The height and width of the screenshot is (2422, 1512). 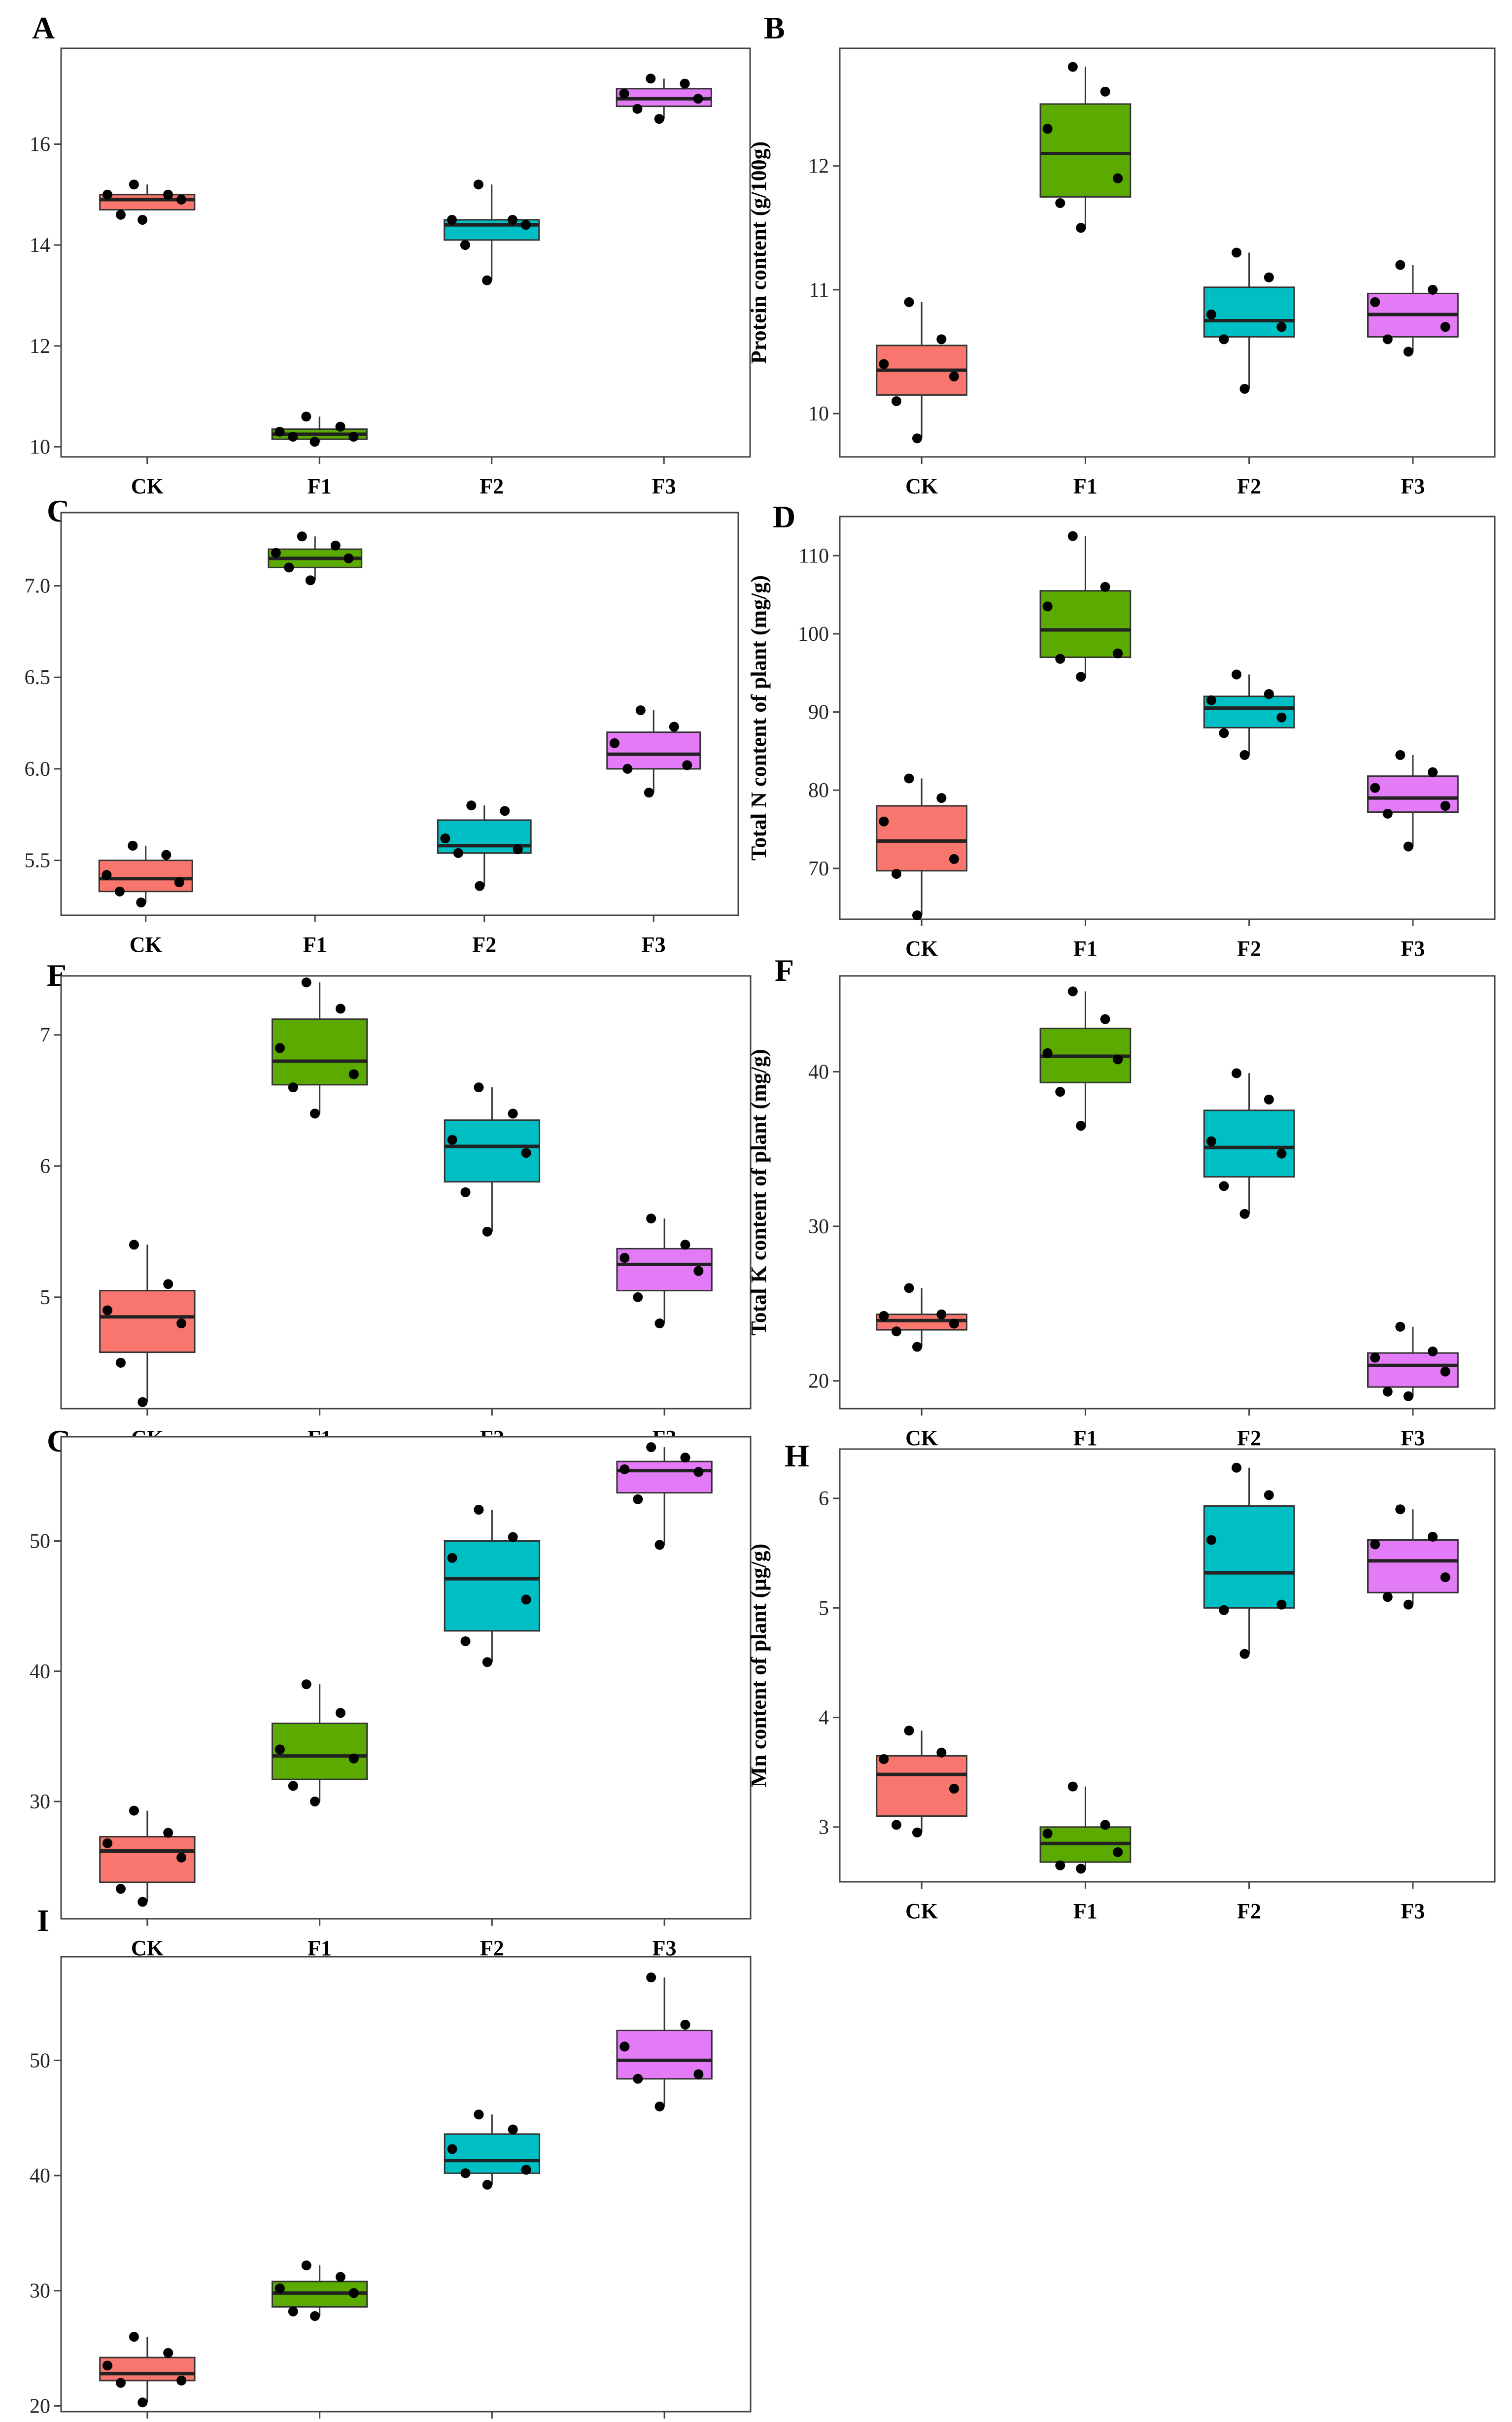 I want to click on box-body, so click(x=1085, y=624).